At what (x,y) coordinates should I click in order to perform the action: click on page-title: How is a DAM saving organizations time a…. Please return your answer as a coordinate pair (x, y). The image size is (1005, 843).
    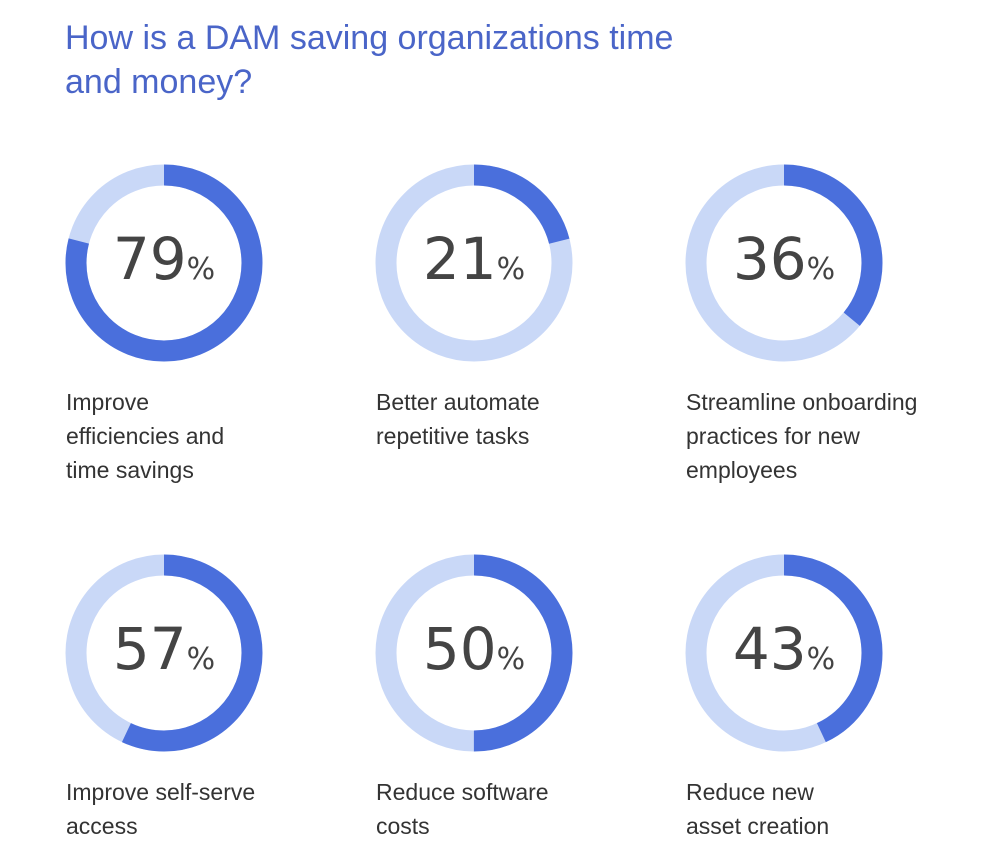
    Looking at the image, I should click on (369, 60).